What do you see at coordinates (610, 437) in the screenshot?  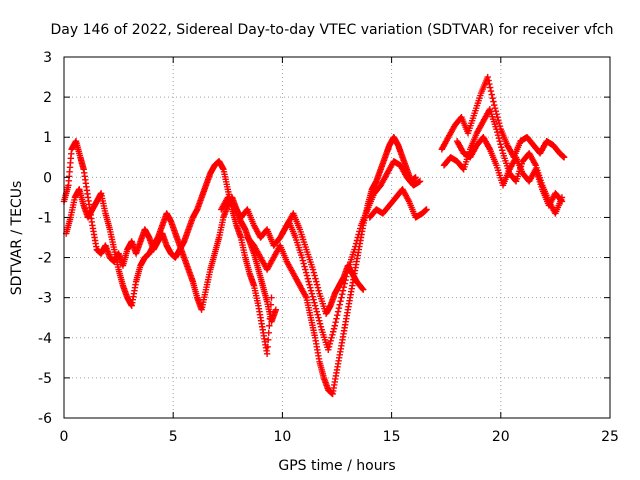 I see `x-tick-label: 25` at bounding box center [610, 437].